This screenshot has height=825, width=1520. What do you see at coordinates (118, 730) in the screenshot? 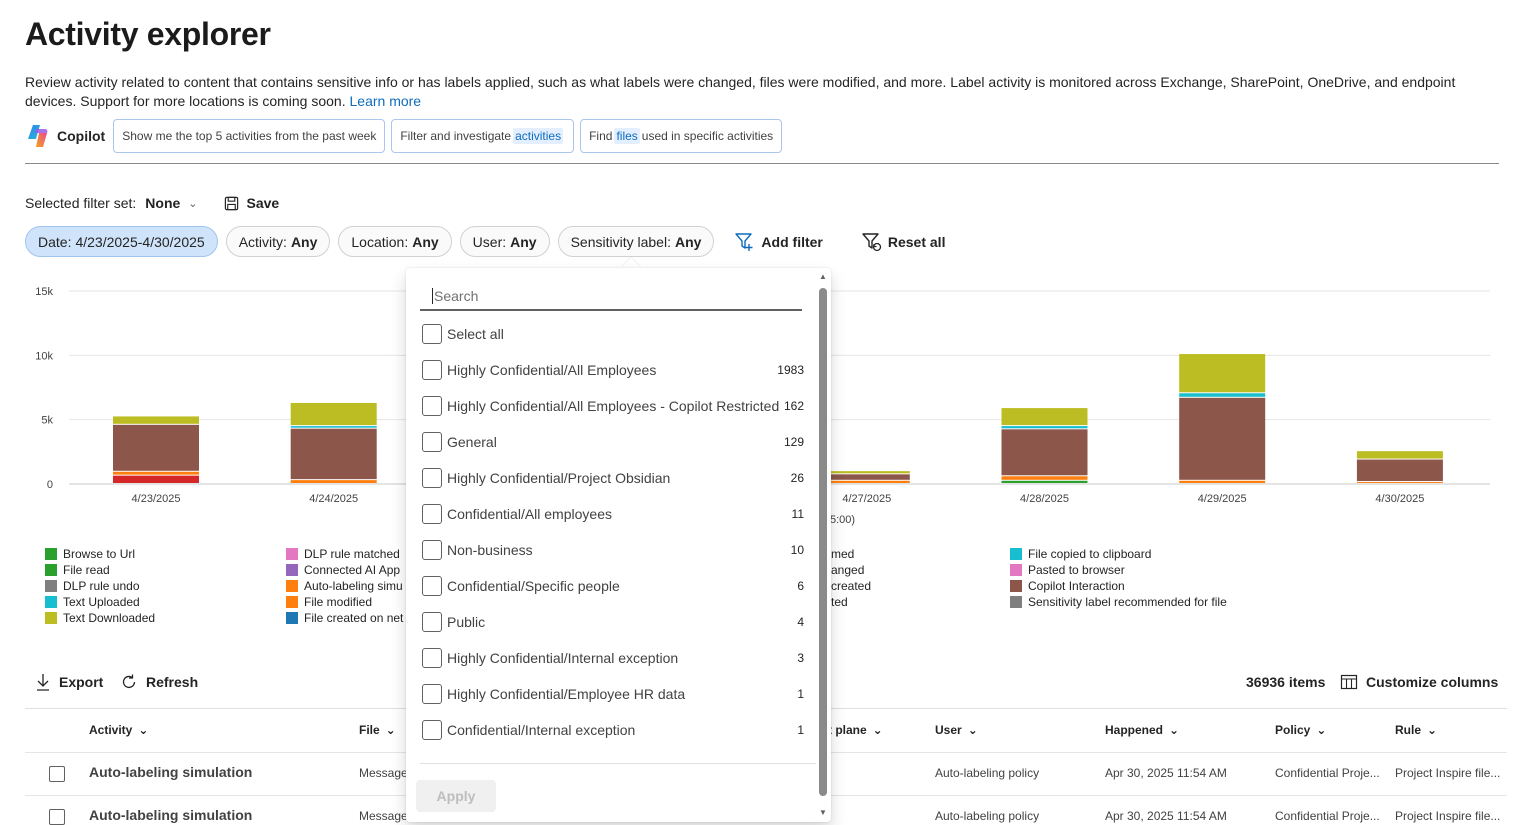
I see `column-header-activity: Activity ⌄` at bounding box center [118, 730].